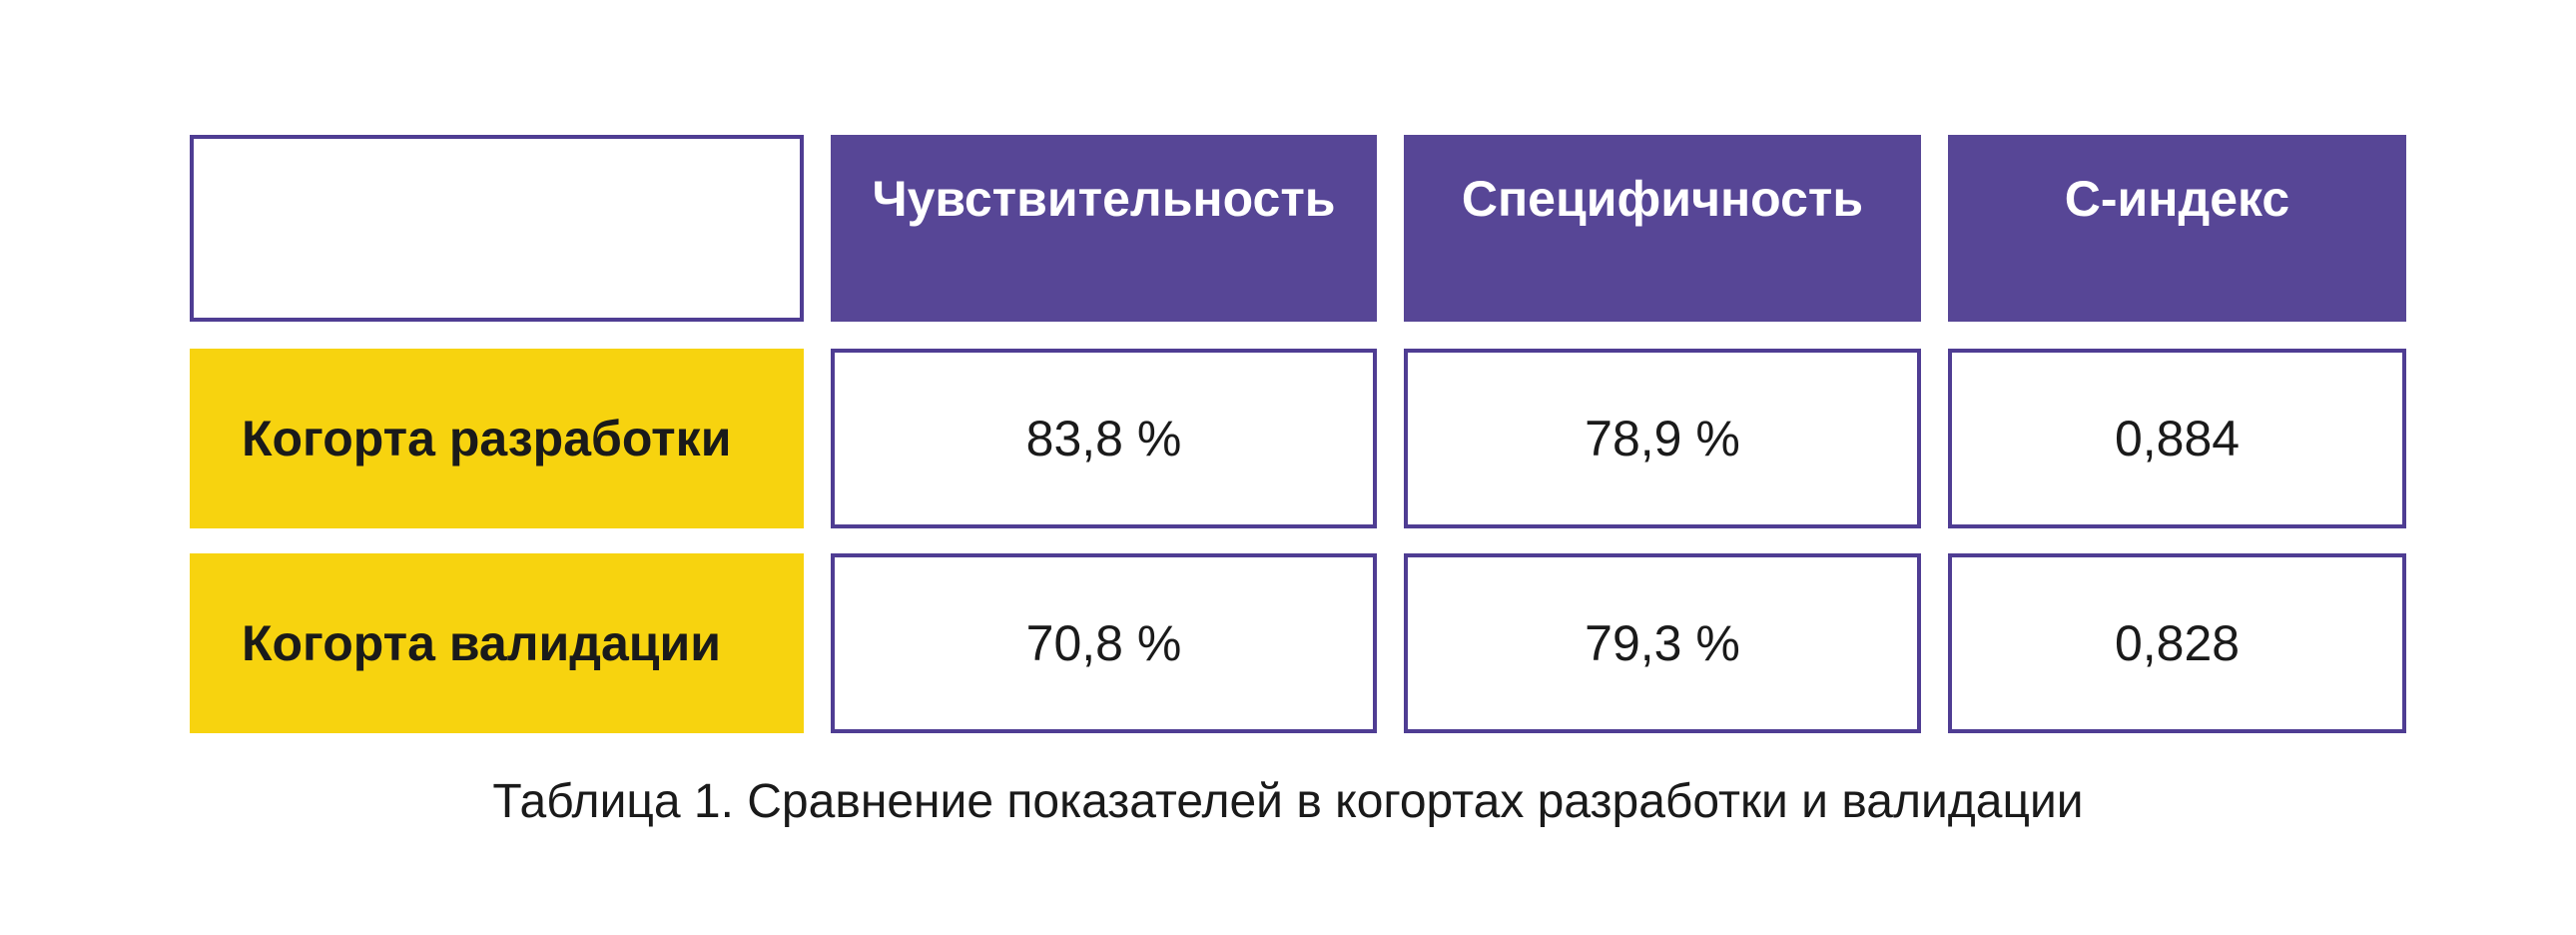  Describe the element at coordinates (1104, 228) in the screenshot. I see `header-sensitivity: Чувствительность` at that location.